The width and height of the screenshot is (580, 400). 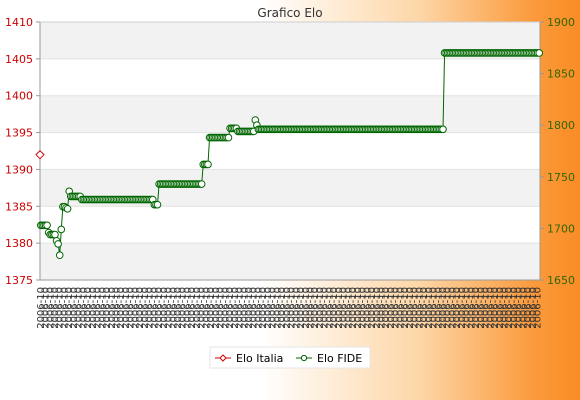 What do you see at coordinates (561, 280) in the screenshot?
I see `right-tick-label: 1650` at bounding box center [561, 280].